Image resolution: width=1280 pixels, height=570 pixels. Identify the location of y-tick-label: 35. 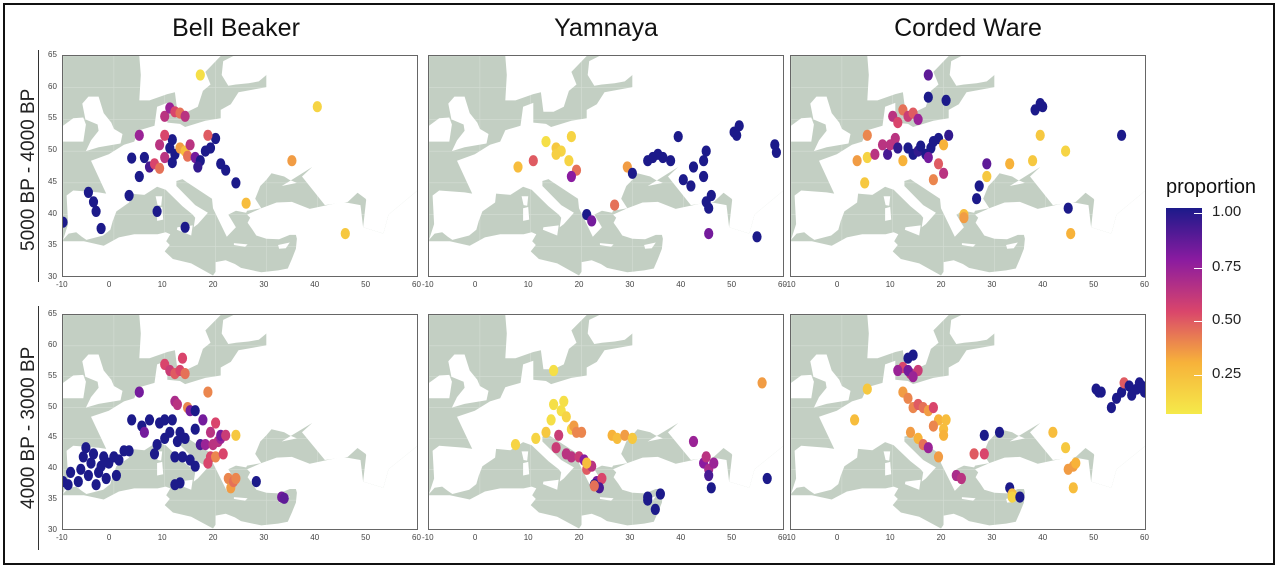
(52, 245).